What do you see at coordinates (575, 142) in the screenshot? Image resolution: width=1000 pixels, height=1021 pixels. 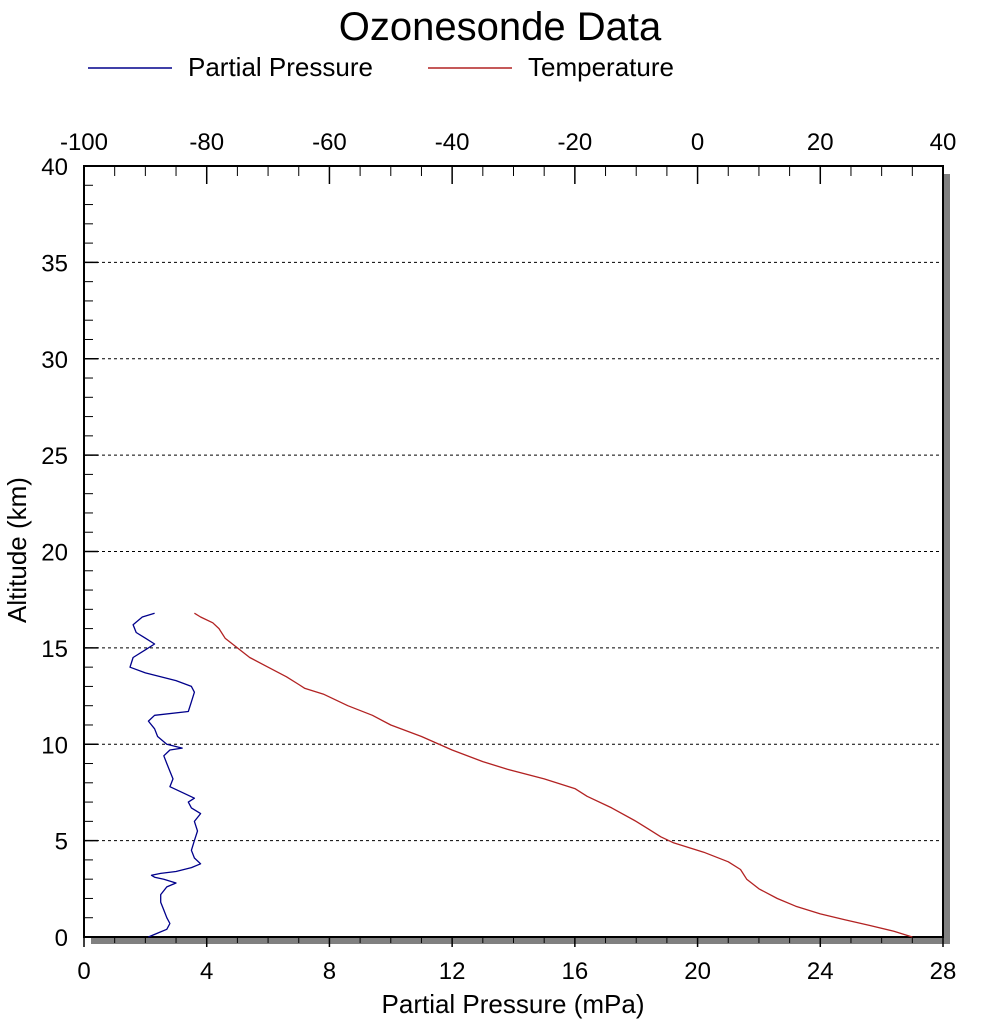 I see `x-top-tick-label: -20` at bounding box center [575, 142].